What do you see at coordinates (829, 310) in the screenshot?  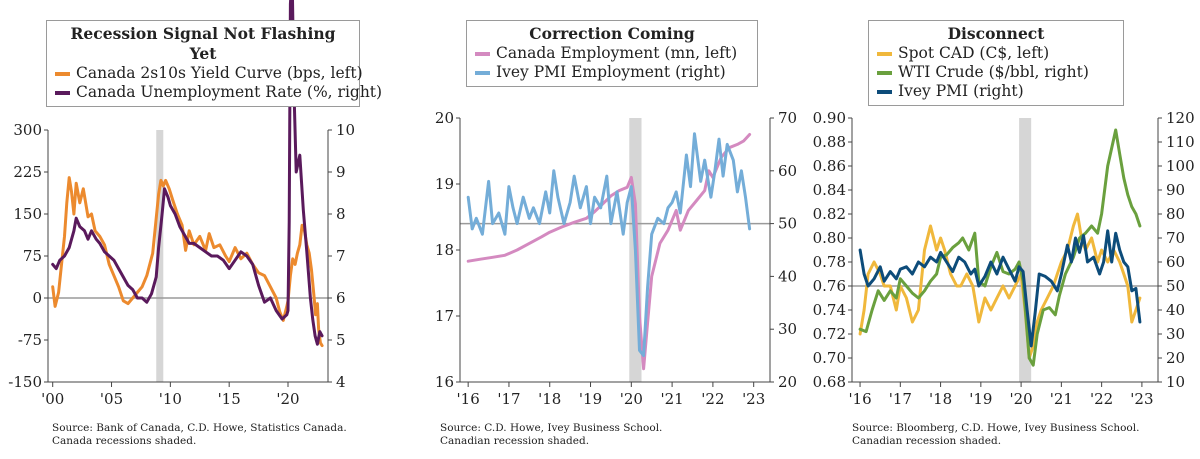 I see `left-tick-label: 0.74` at bounding box center [829, 310].